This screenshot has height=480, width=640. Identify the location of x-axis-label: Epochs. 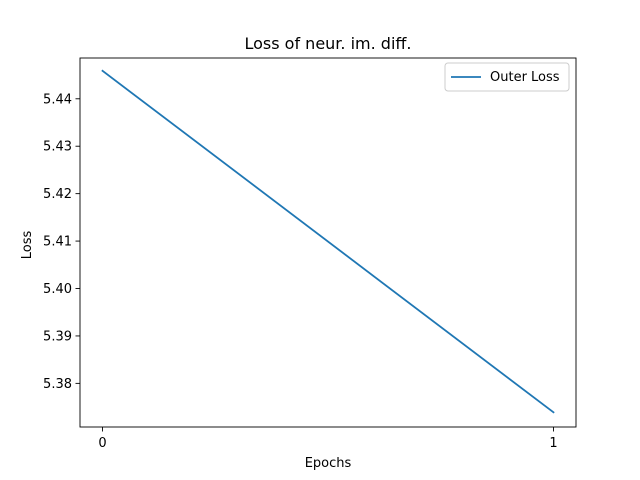
(328, 463).